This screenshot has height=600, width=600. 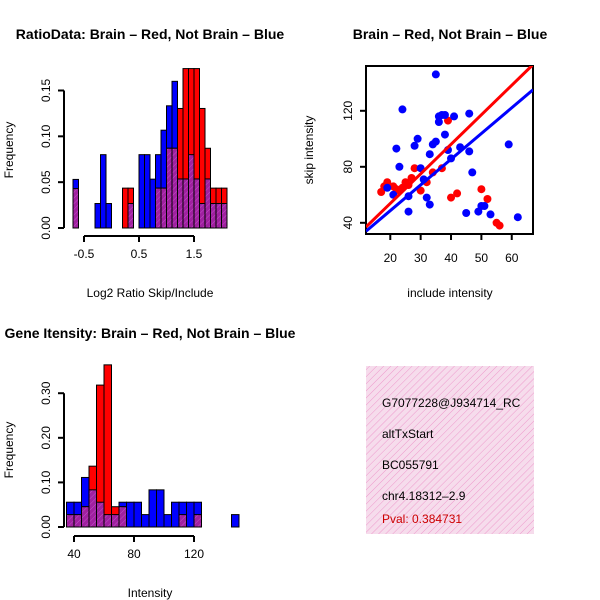 What do you see at coordinates (422, 519) in the screenshot?
I see `info-pval: Pval: 0.384731` at bounding box center [422, 519].